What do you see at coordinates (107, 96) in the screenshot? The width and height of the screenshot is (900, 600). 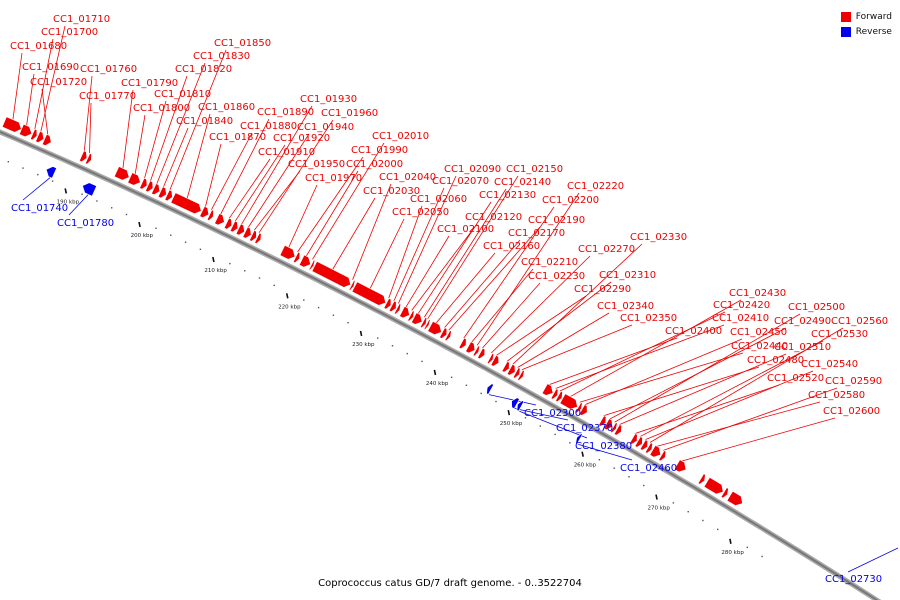 I see `gene-label: CC1_01770` at bounding box center [107, 96].